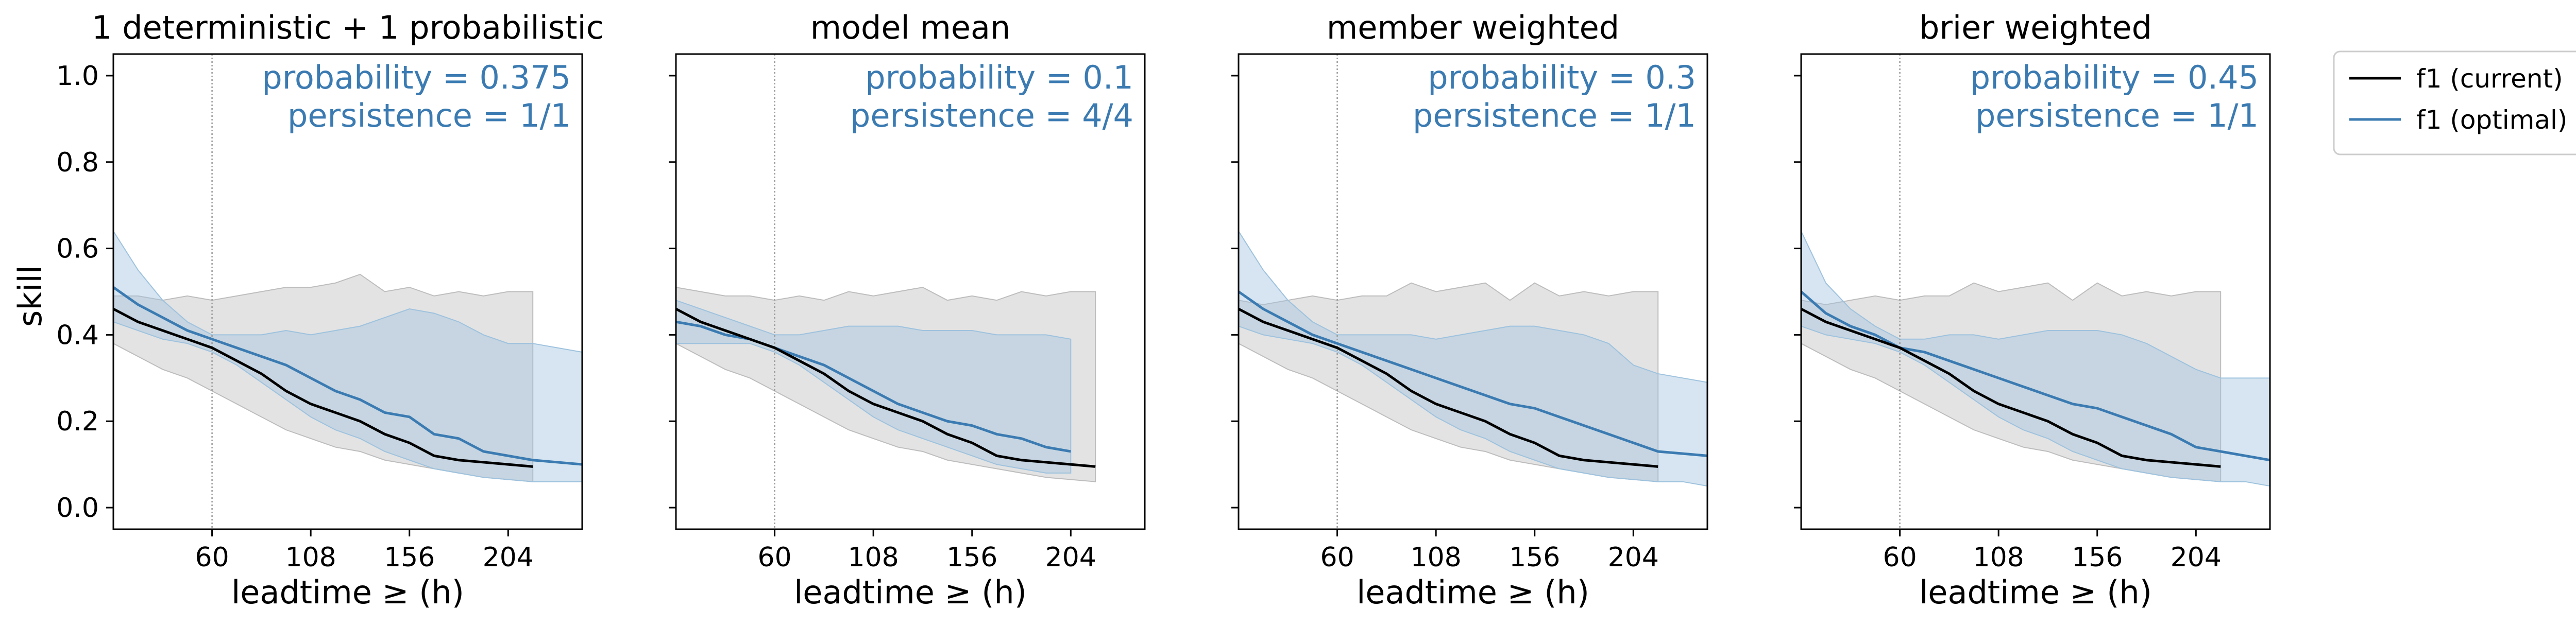 The image size is (2576, 626). I want to click on annotation-probability: probability = 0.45, so click(2114, 77).